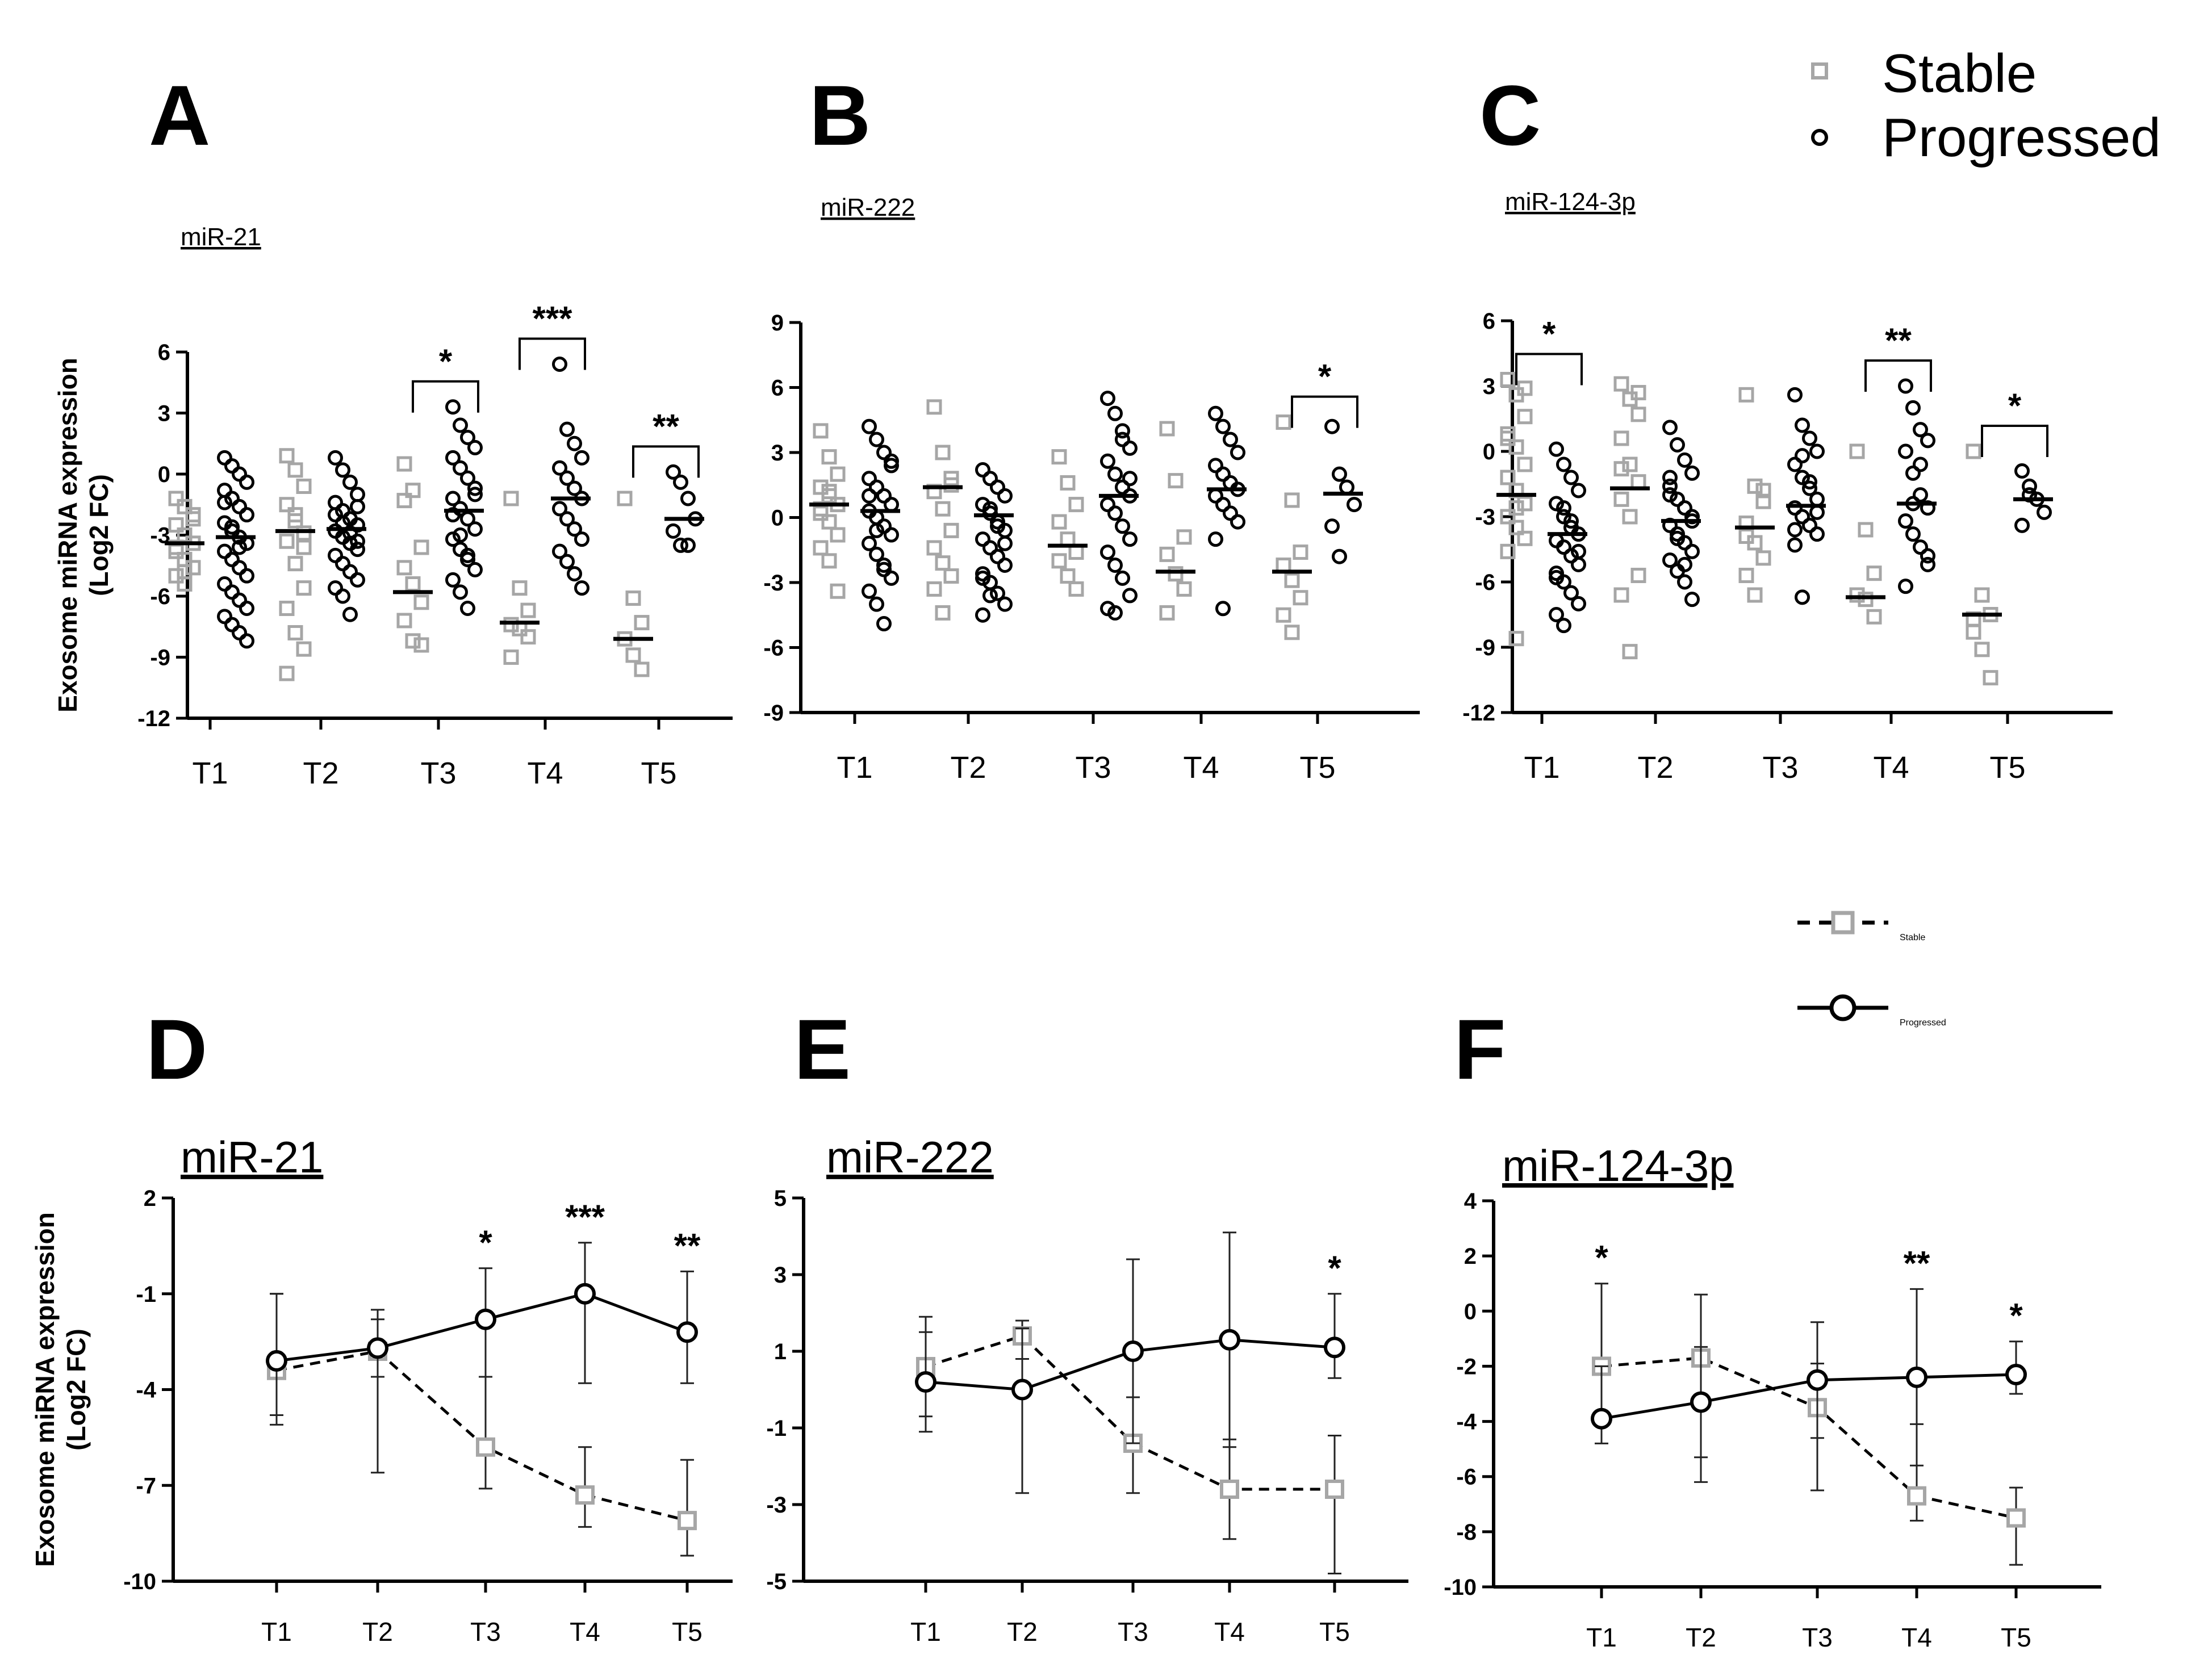 Image resolution: width=2191 pixels, height=1680 pixels. What do you see at coordinates (1229, 1632) in the screenshot?
I see `x-tick-label: T4` at bounding box center [1229, 1632].